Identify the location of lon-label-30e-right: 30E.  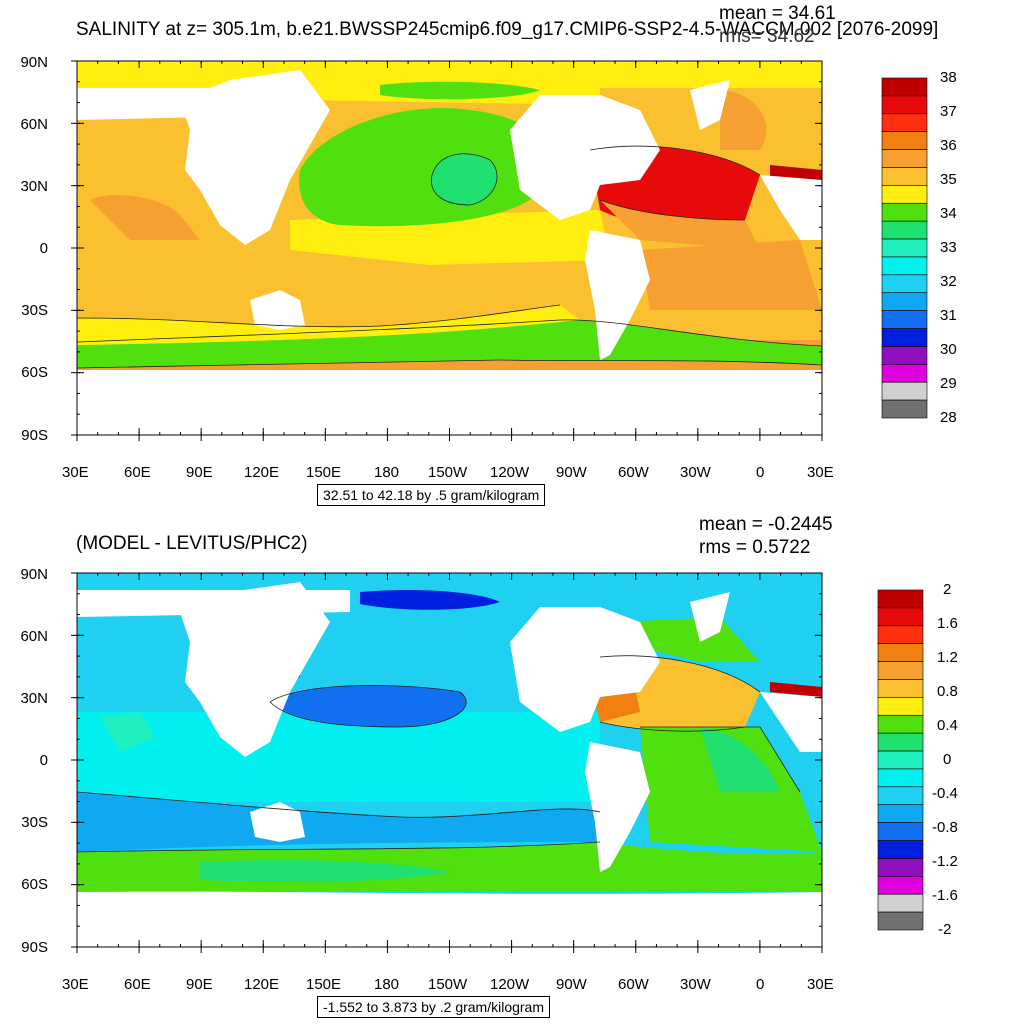
(820, 472).